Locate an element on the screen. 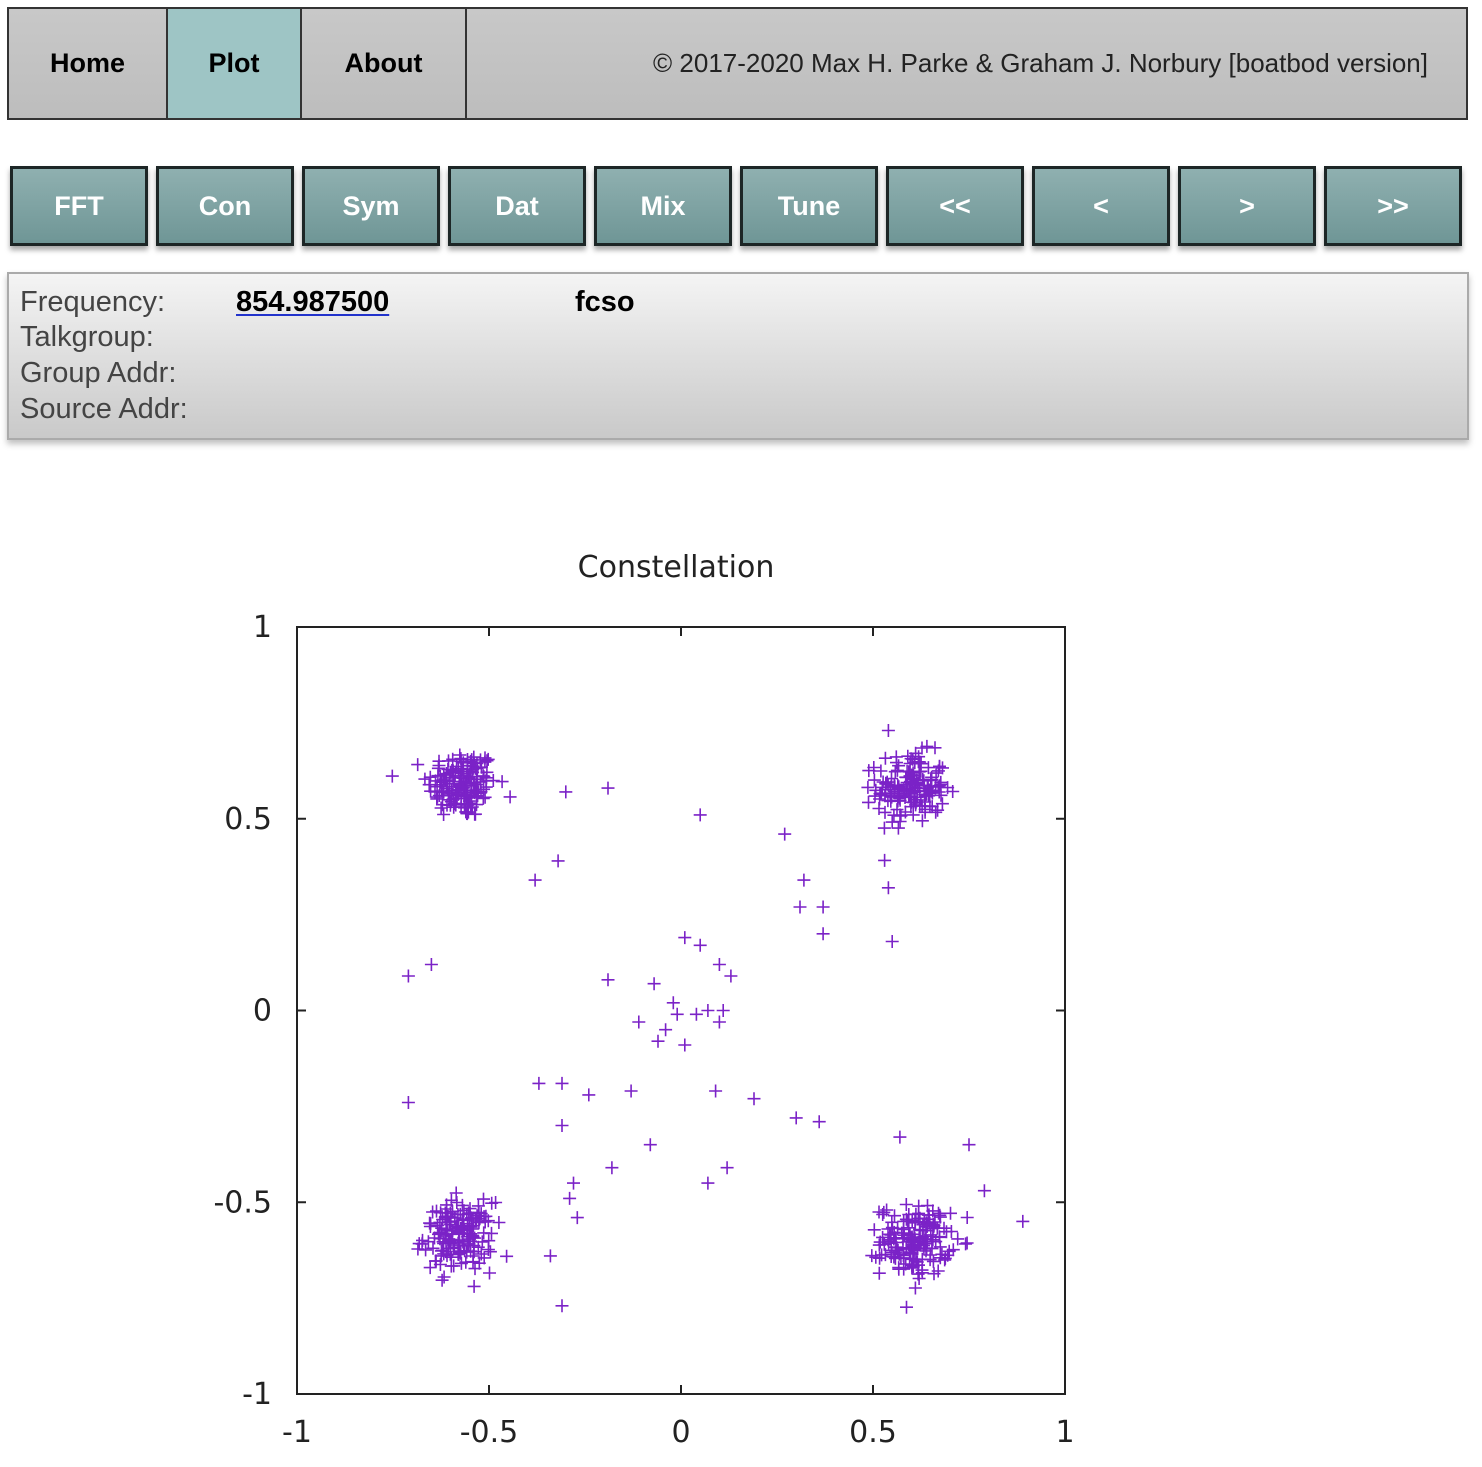  nav-about-link: About is located at coordinates (384, 63).